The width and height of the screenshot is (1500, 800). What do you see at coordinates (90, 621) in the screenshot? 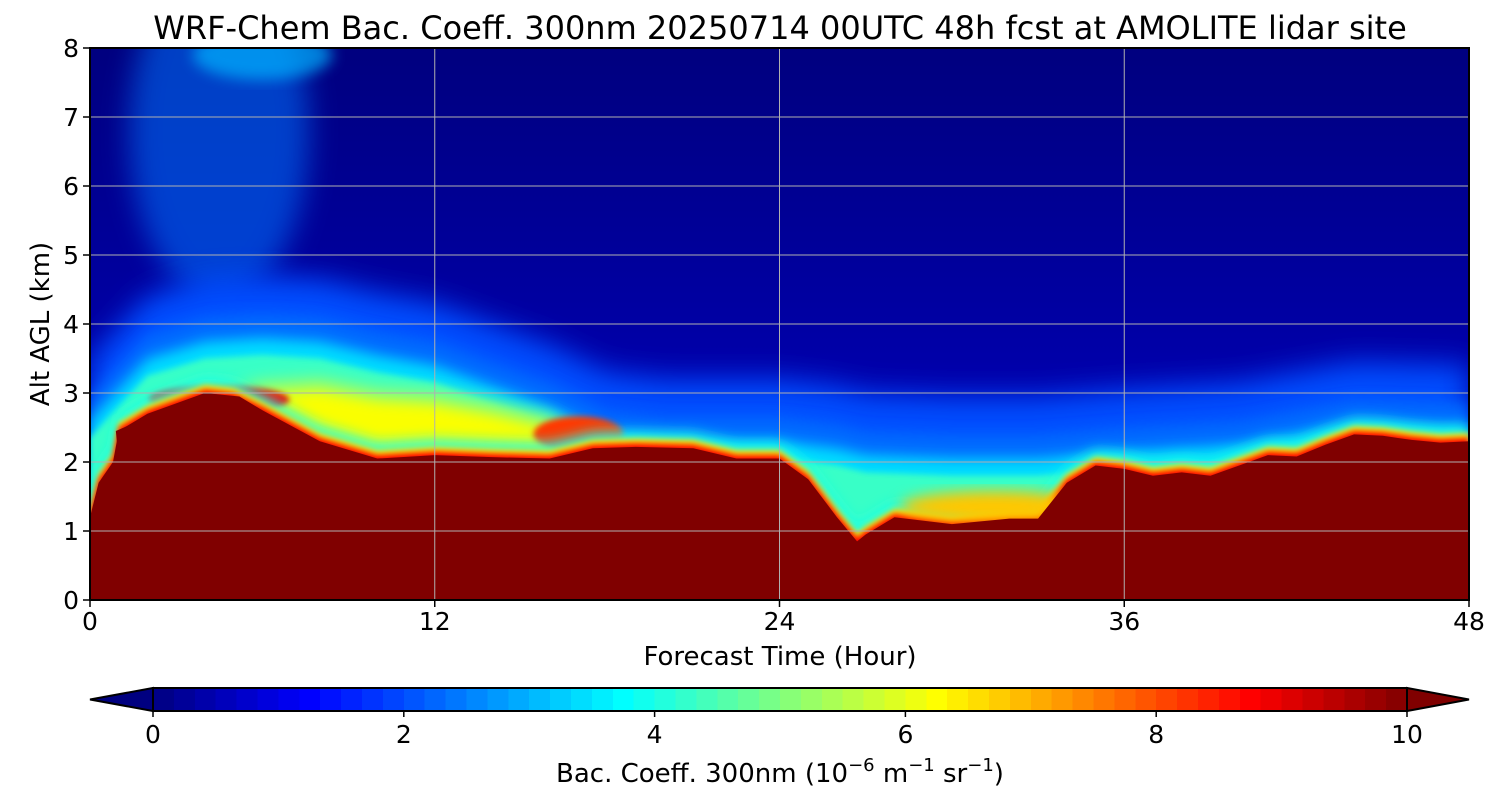
I see `x-tick-label: 0` at bounding box center [90, 621].